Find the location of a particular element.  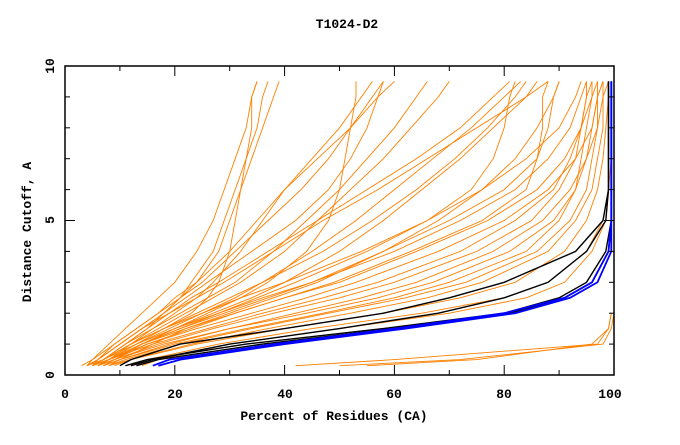

y-tick-label: 5 is located at coordinates (50, 220).